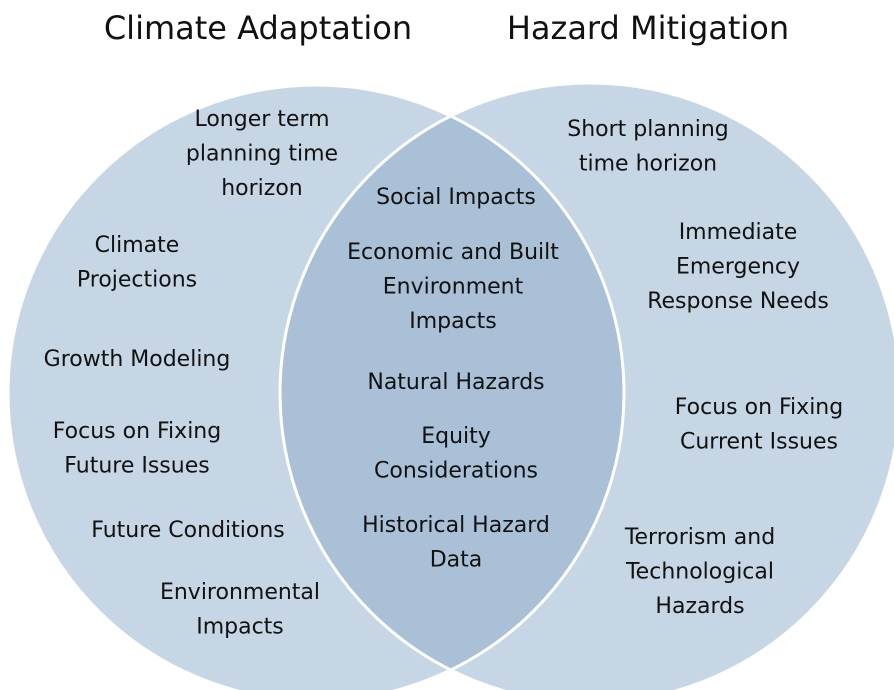  What do you see at coordinates (456, 436) in the screenshot?
I see `item-label: Equity` at bounding box center [456, 436].